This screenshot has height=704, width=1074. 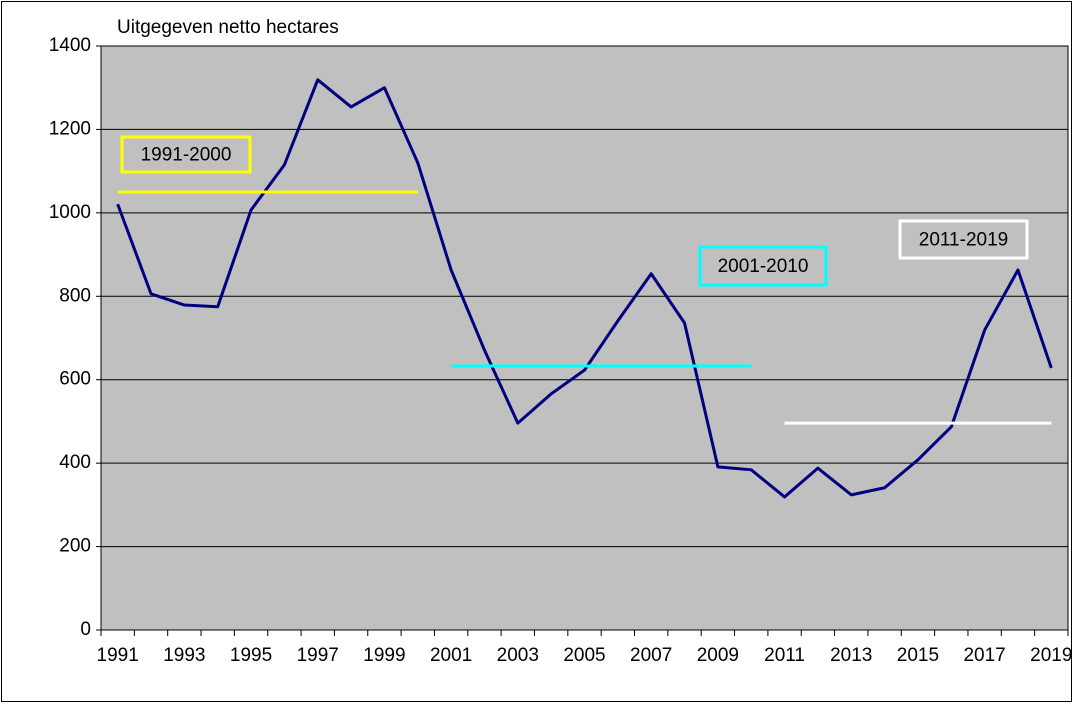 What do you see at coordinates (451, 655) in the screenshot?
I see `x-tick-label: 2001` at bounding box center [451, 655].